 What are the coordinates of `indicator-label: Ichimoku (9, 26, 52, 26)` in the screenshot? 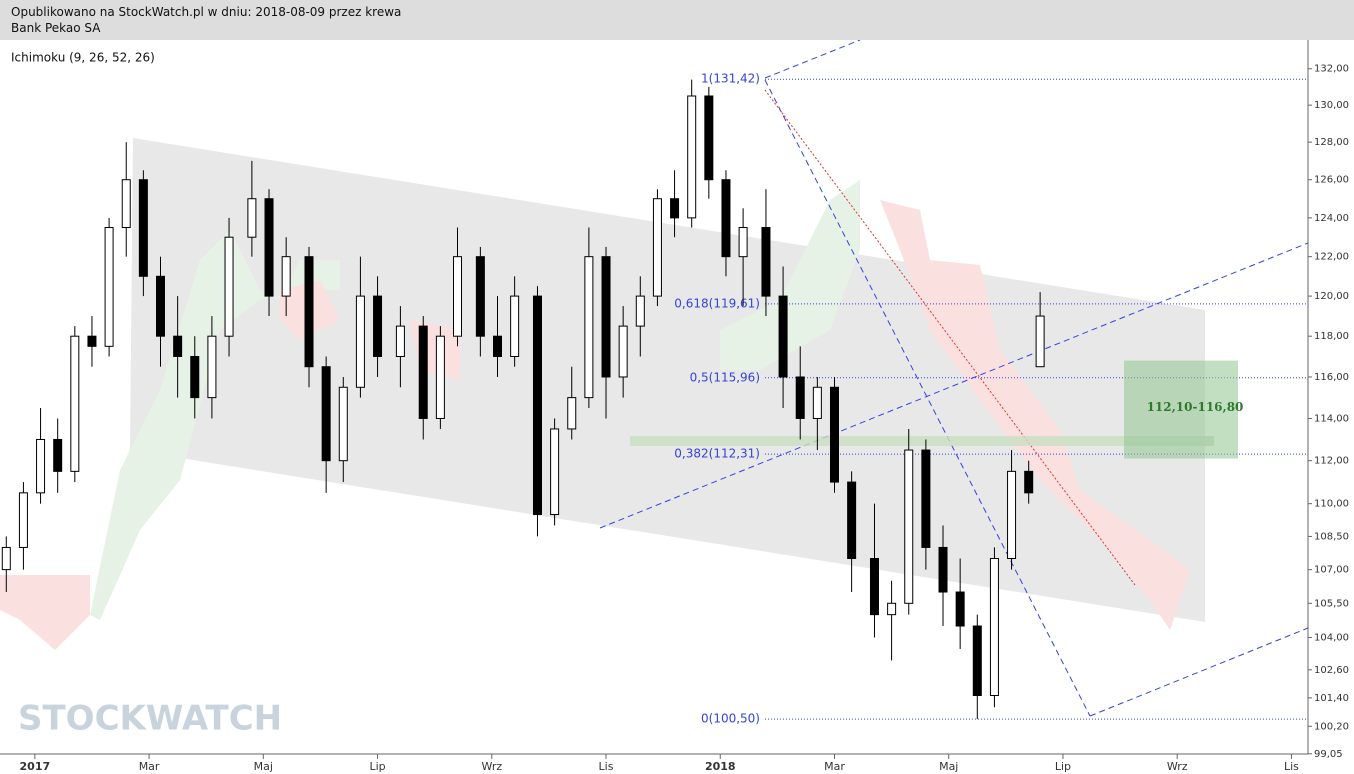 It's located at (83, 58).